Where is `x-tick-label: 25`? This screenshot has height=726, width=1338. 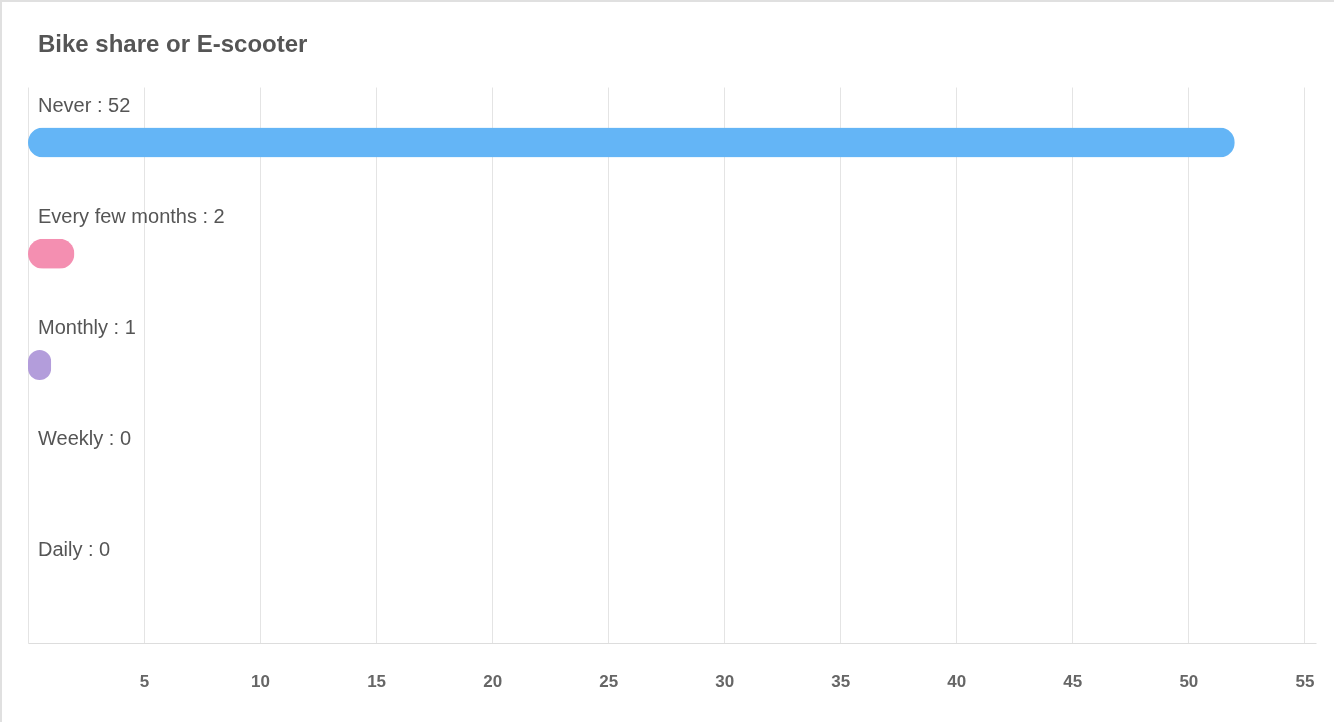
x-tick-label: 25 is located at coordinates (609, 681).